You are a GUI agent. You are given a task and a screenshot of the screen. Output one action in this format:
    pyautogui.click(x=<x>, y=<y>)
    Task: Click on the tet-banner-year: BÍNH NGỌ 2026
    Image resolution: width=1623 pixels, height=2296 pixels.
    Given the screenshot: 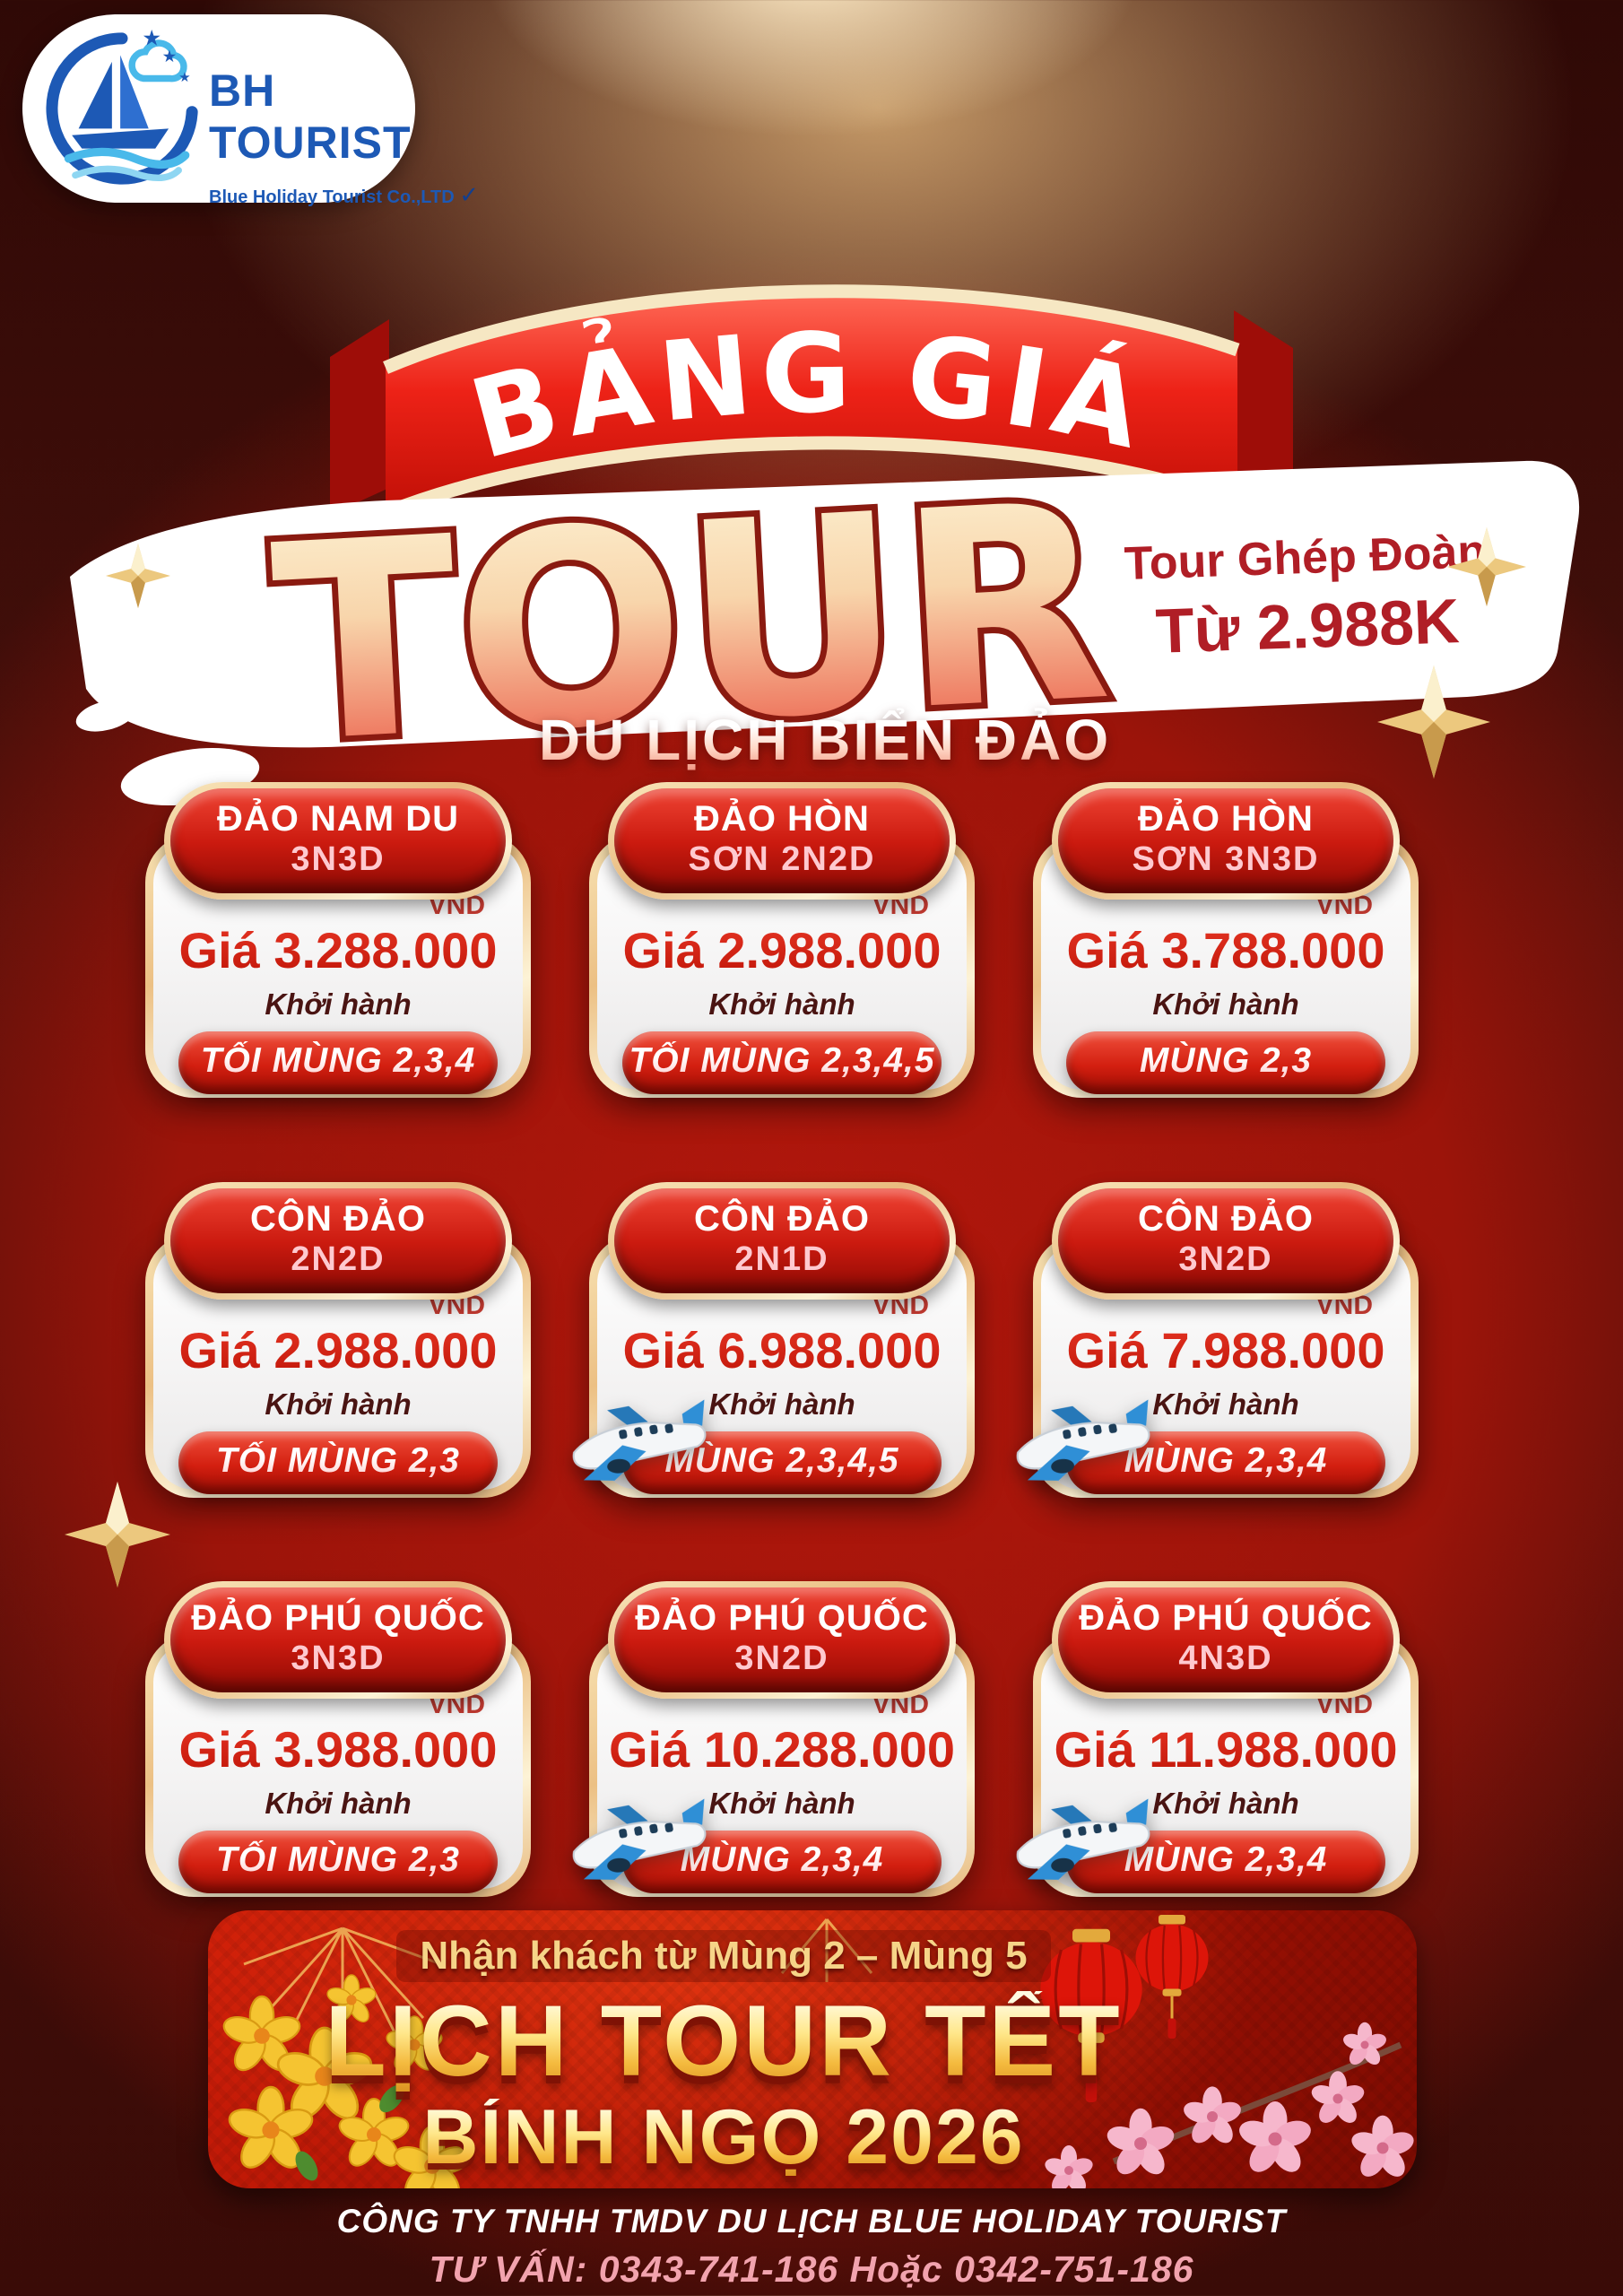 What is the action you would take?
    pyautogui.click(x=723, y=2137)
    